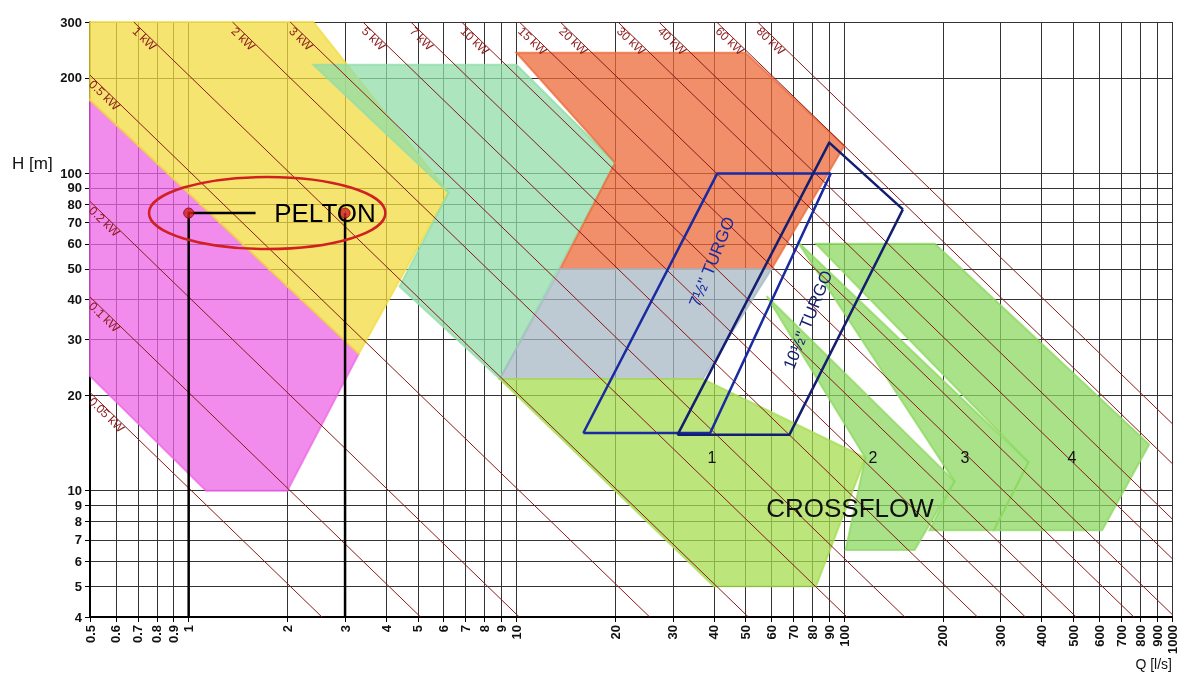 Image resolution: width=1188 pixels, height=691 pixels. What do you see at coordinates (673, 632) in the screenshot?
I see `x-tick-label: 30` at bounding box center [673, 632].